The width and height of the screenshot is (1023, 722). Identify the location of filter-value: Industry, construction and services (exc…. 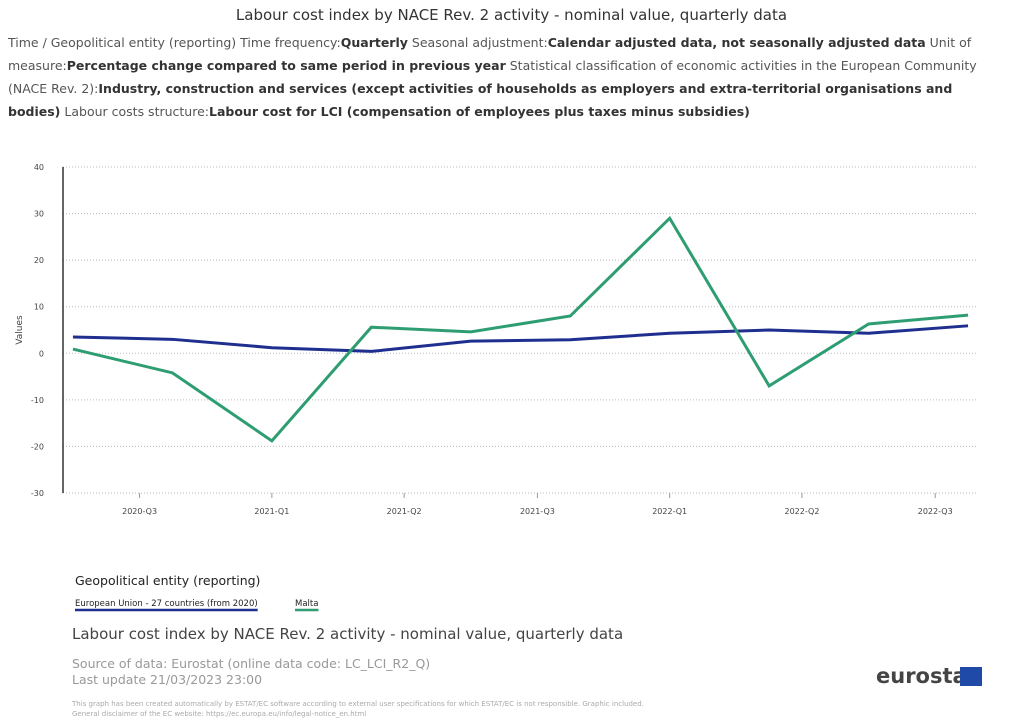
(480, 100).